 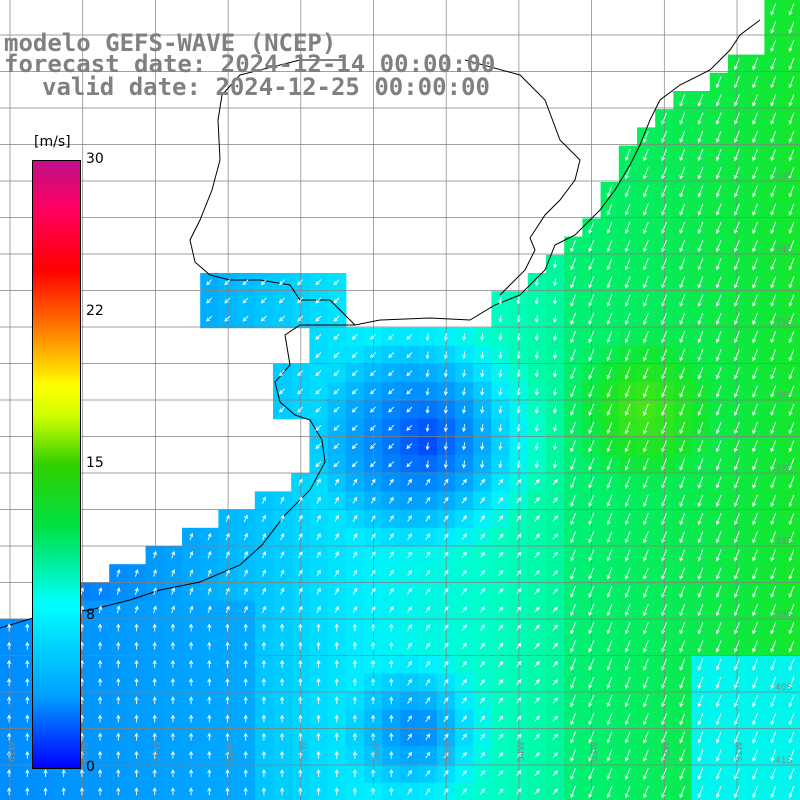 What do you see at coordinates (376, 751) in the screenshot?
I see `longitude-label: 56W` at bounding box center [376, 751].